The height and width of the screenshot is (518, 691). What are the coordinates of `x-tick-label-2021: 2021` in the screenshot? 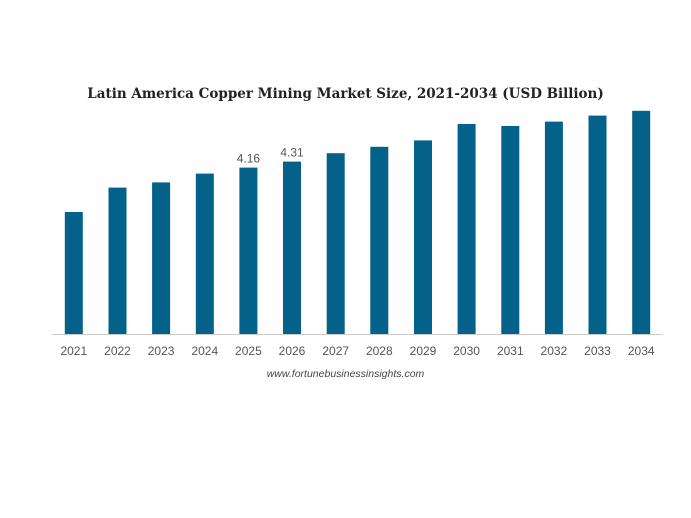 It's located at (73, 351).